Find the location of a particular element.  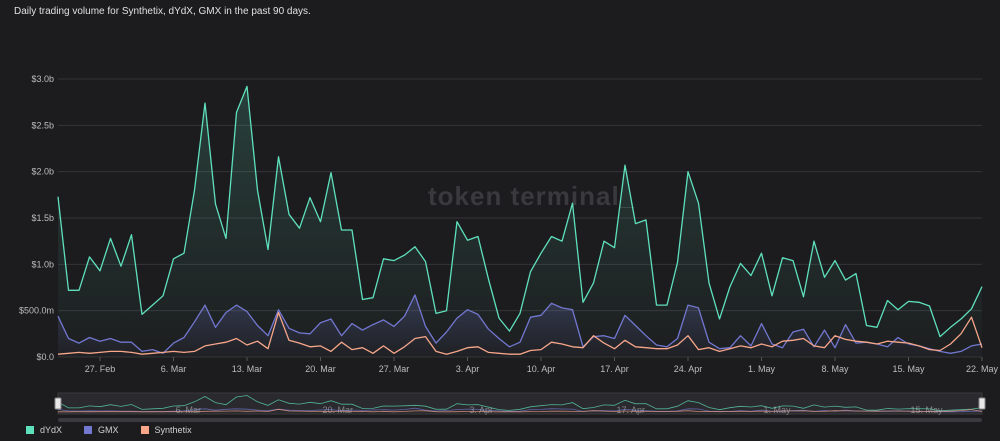

y-tick-label: $2.5b is located at coordinates (42, 125).